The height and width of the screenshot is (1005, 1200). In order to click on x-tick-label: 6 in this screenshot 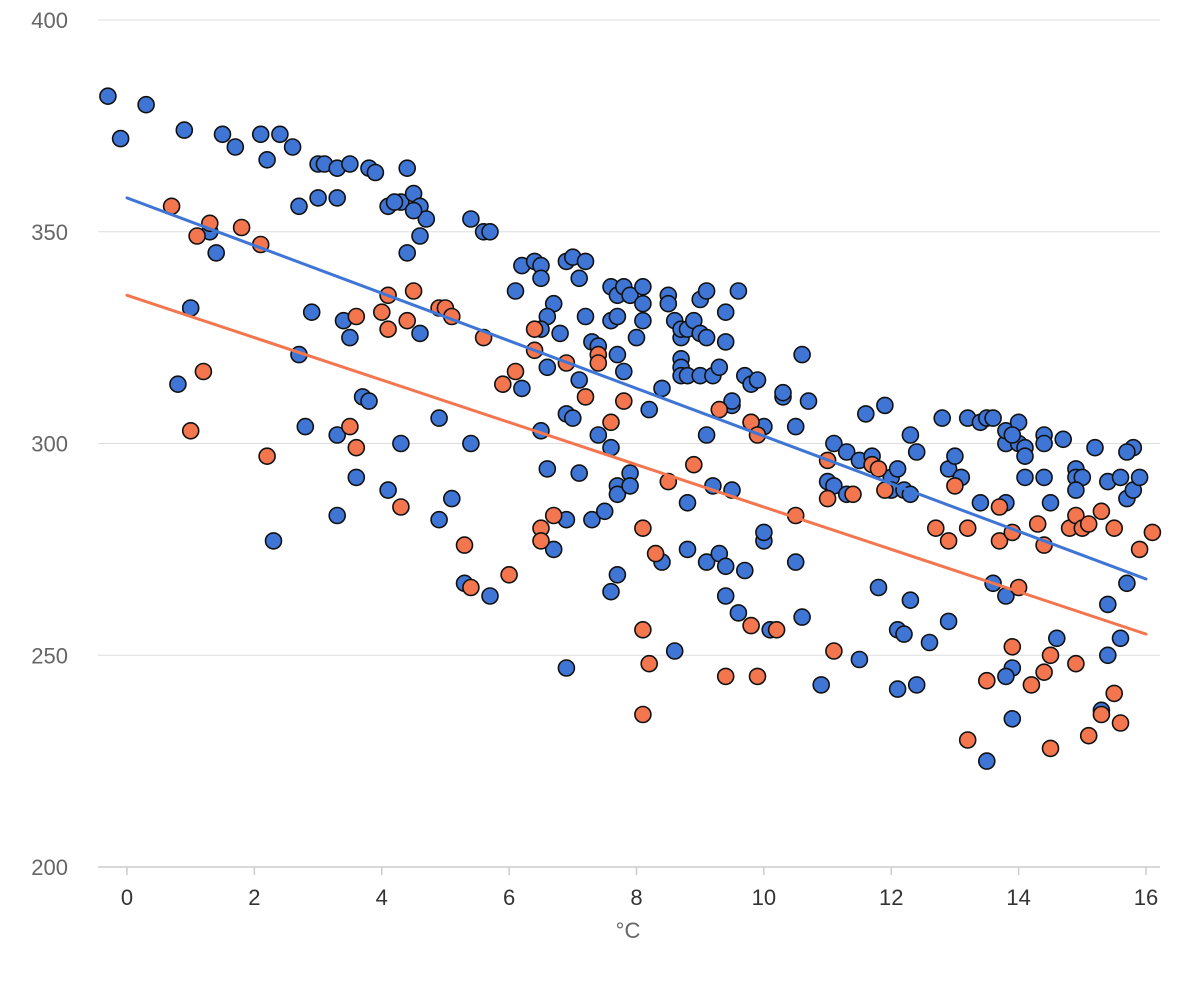, I will do `click(509, 897)`.